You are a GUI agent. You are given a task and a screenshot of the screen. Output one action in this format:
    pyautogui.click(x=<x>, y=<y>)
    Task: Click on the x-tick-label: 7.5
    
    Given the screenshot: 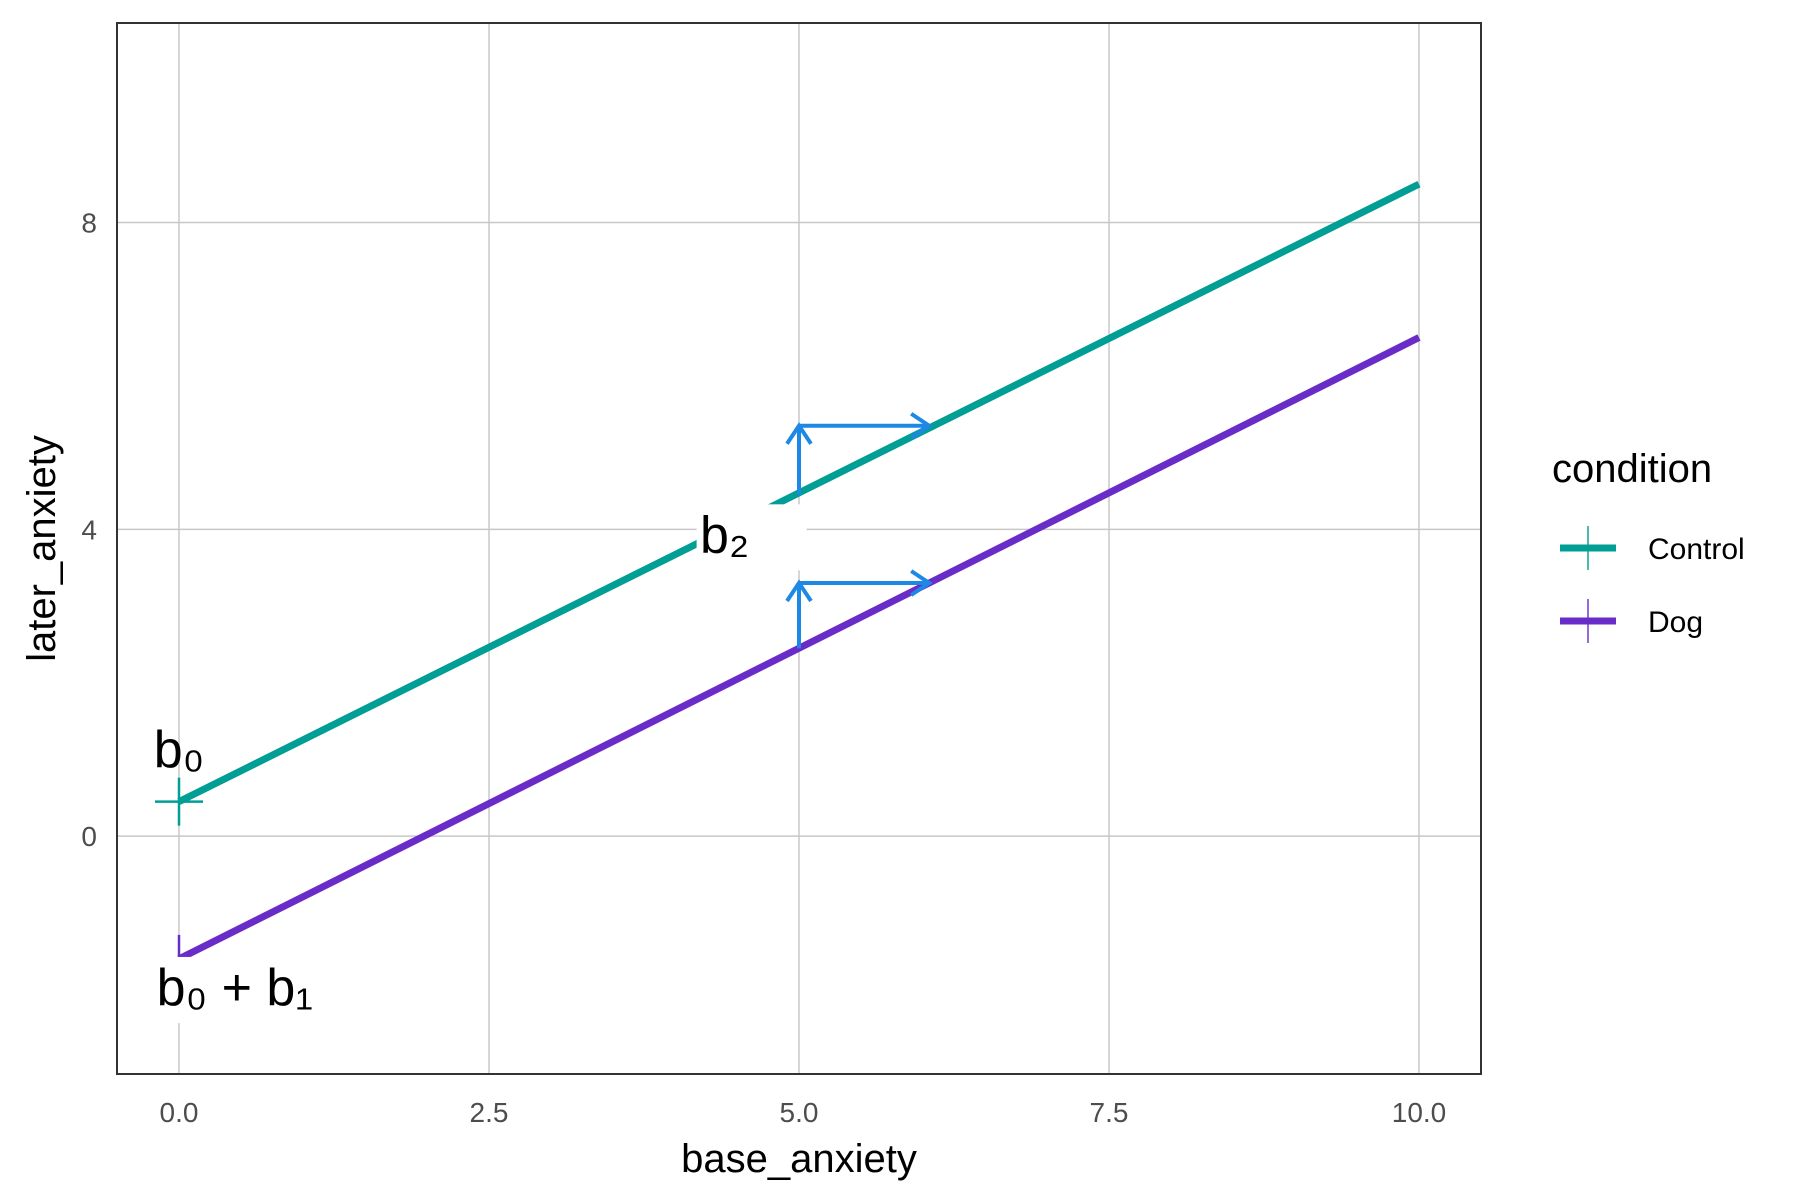 What is the action you would take?
    pyautogui.click(x=1109, y=1112)
    